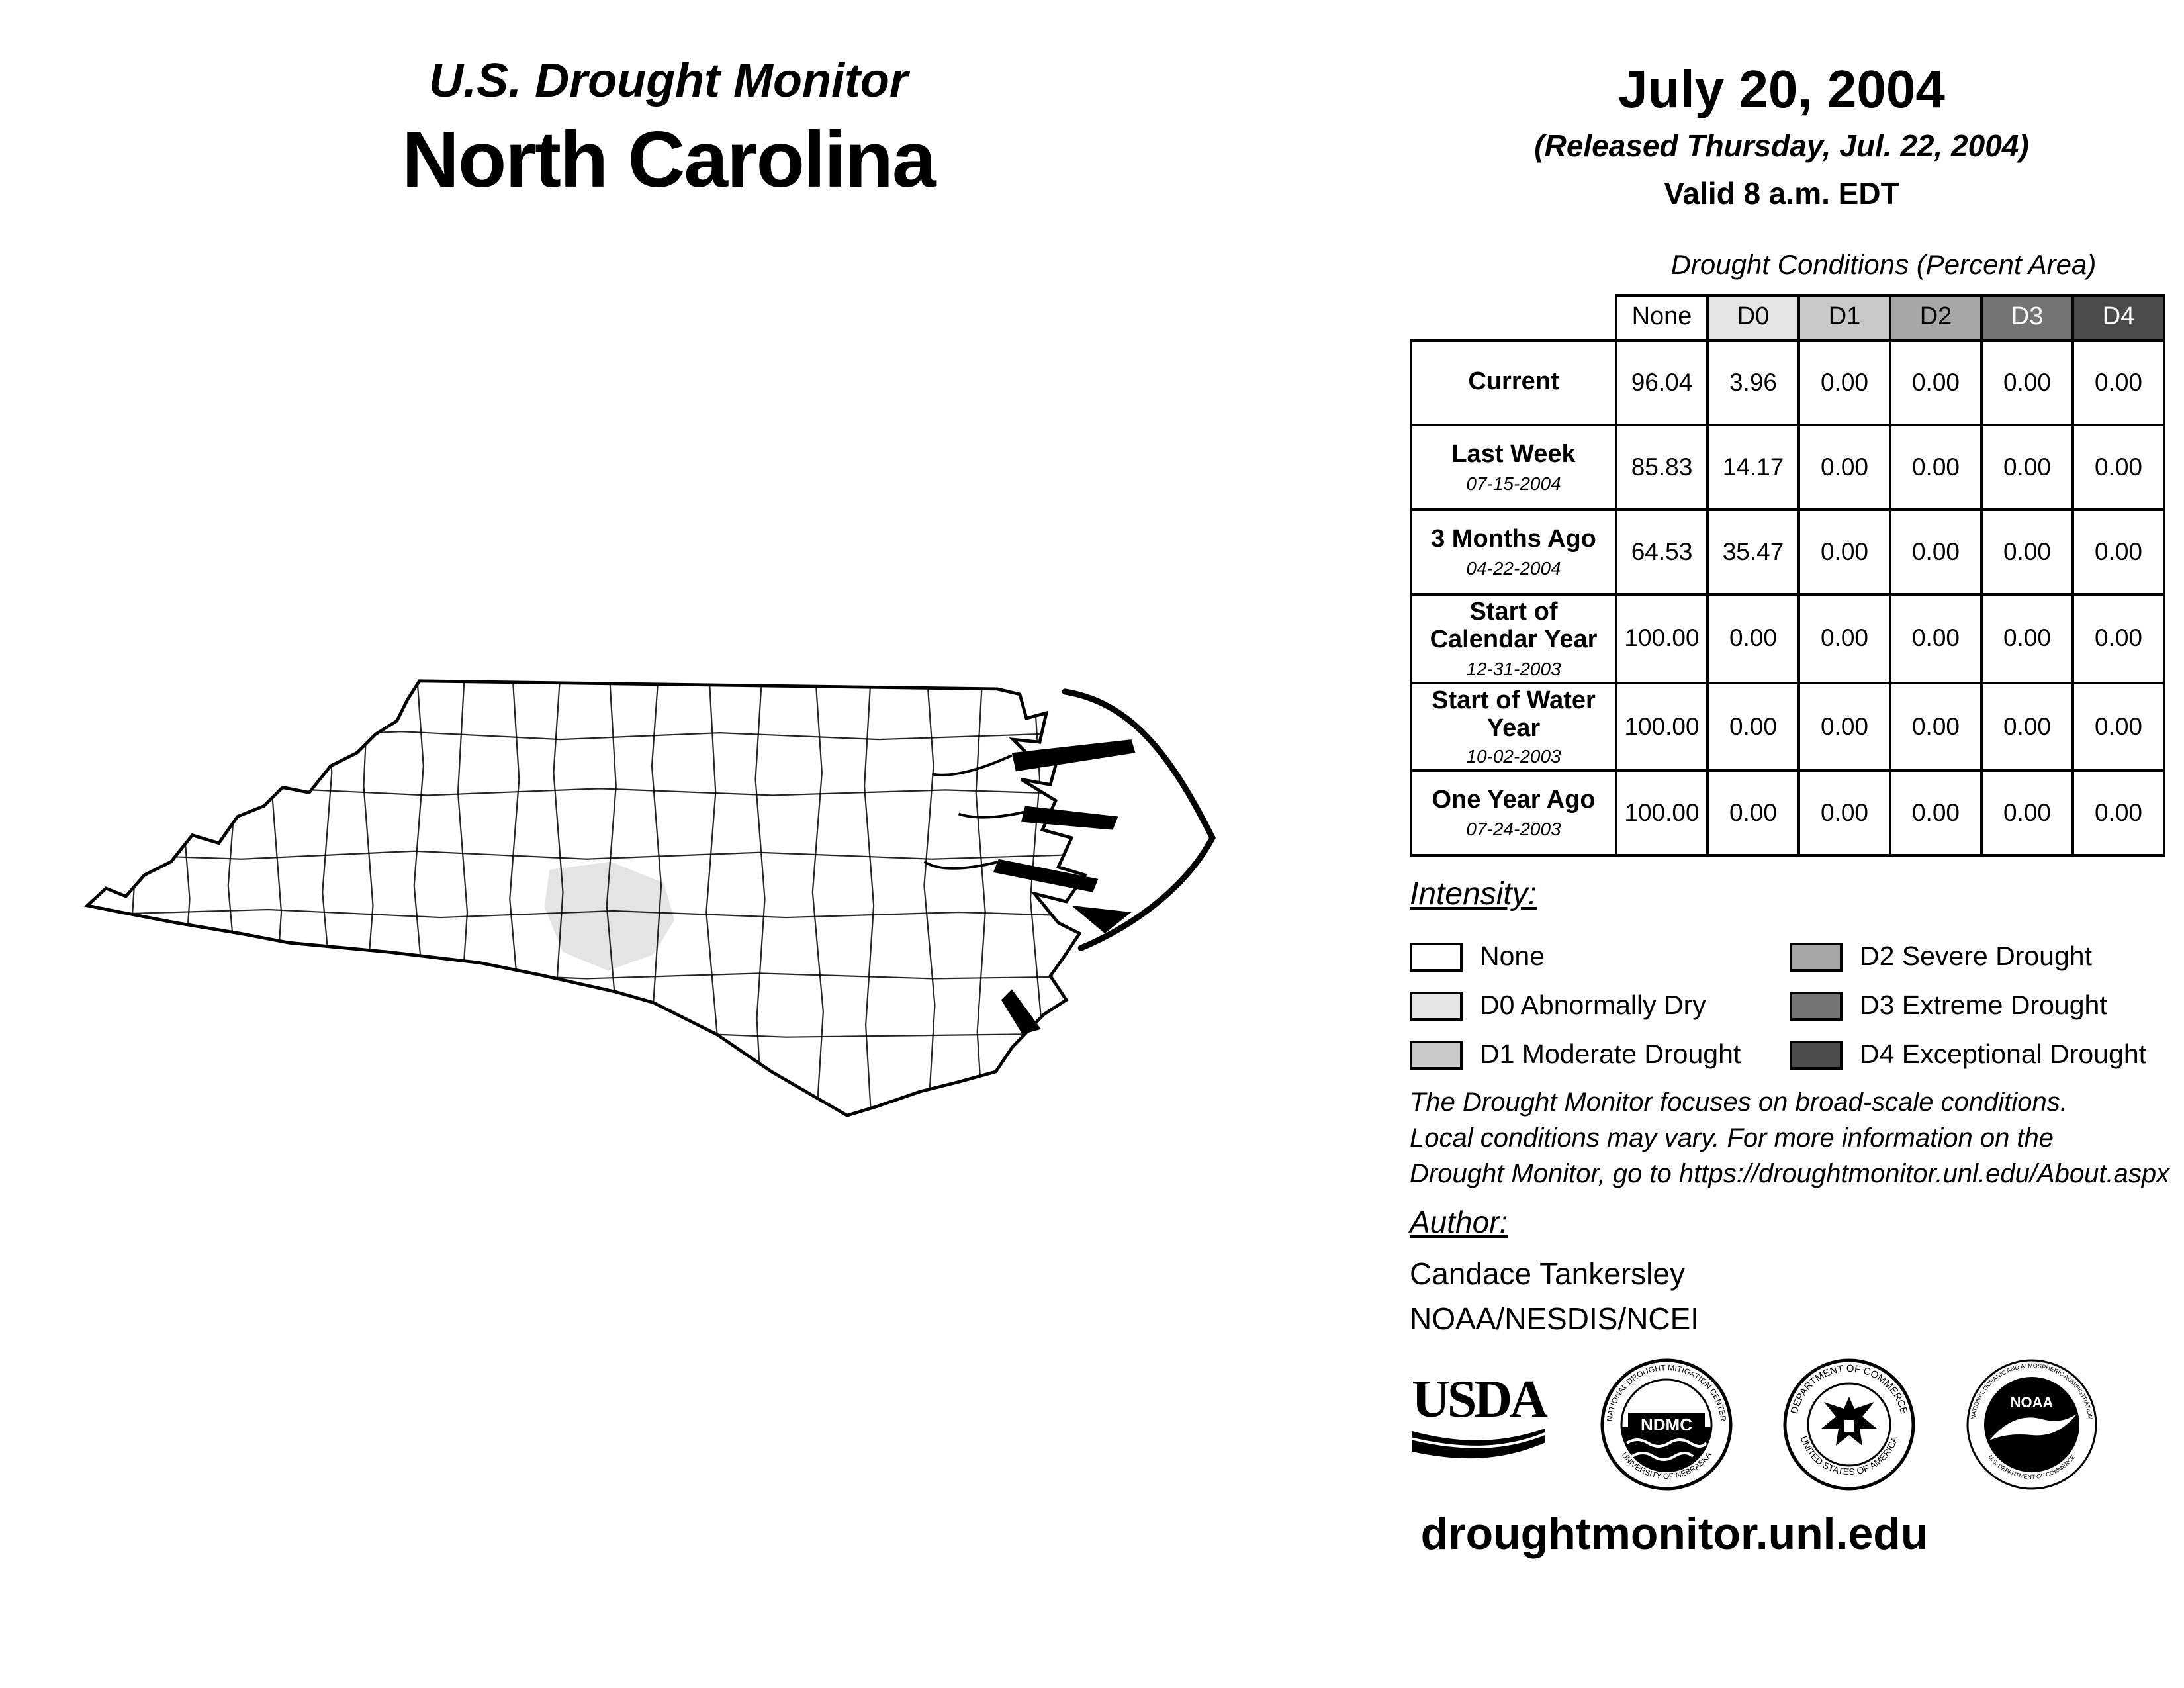 The image size is (2184, 1688). I want to click on legend-label: D4 Exceptional Drought, so click(2003, 1054).